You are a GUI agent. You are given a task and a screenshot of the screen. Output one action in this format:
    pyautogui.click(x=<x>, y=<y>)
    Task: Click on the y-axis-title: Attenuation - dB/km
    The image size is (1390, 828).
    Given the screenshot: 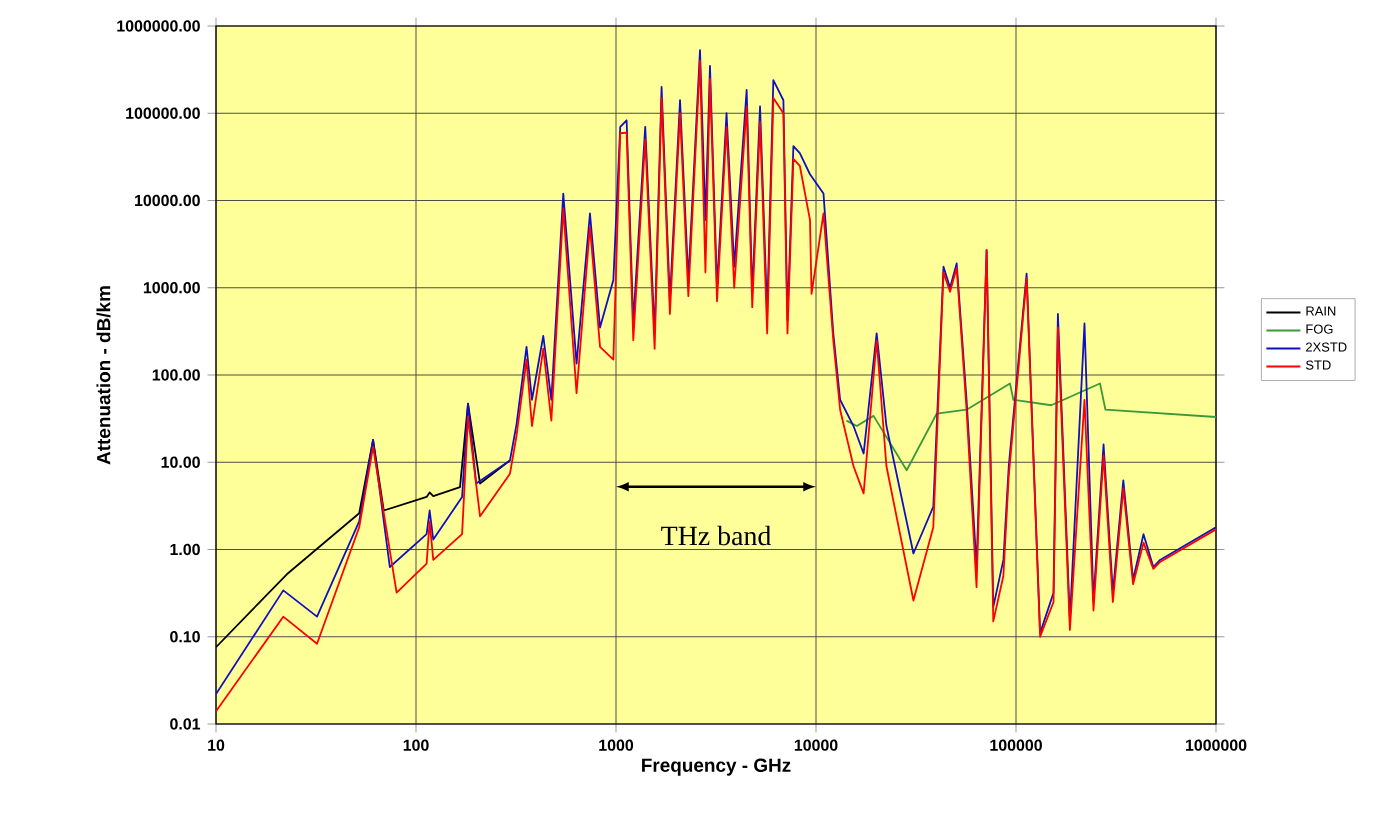 What is the action you would take?
    pyautogui.click(x=103, y=375)
    